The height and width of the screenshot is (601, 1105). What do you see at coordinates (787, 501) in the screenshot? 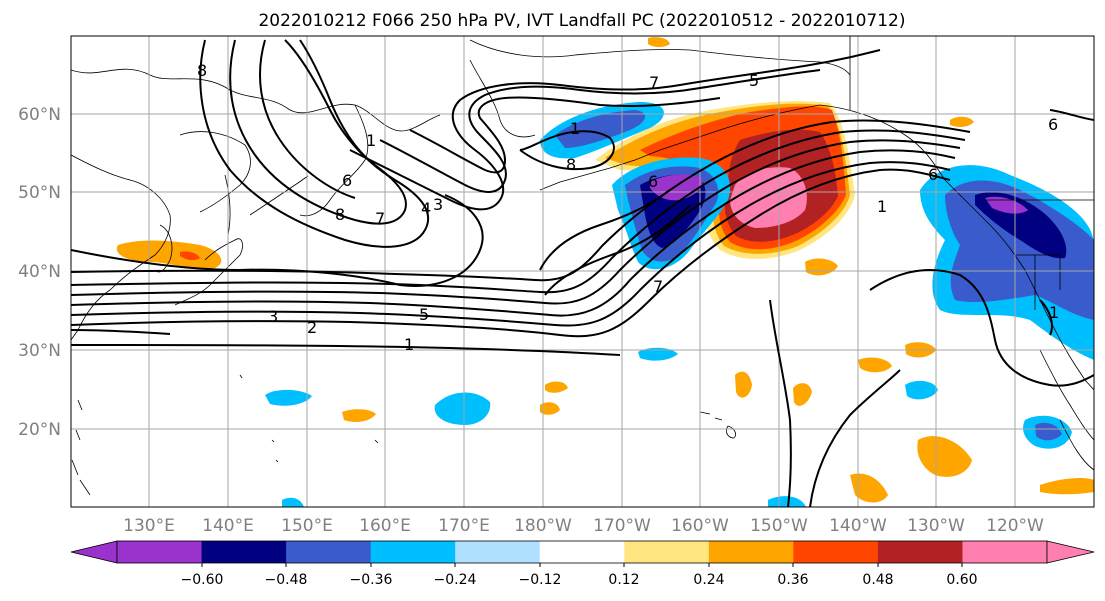
I see `negative-blob-bottom-150w` at bounding box center [787, 501].